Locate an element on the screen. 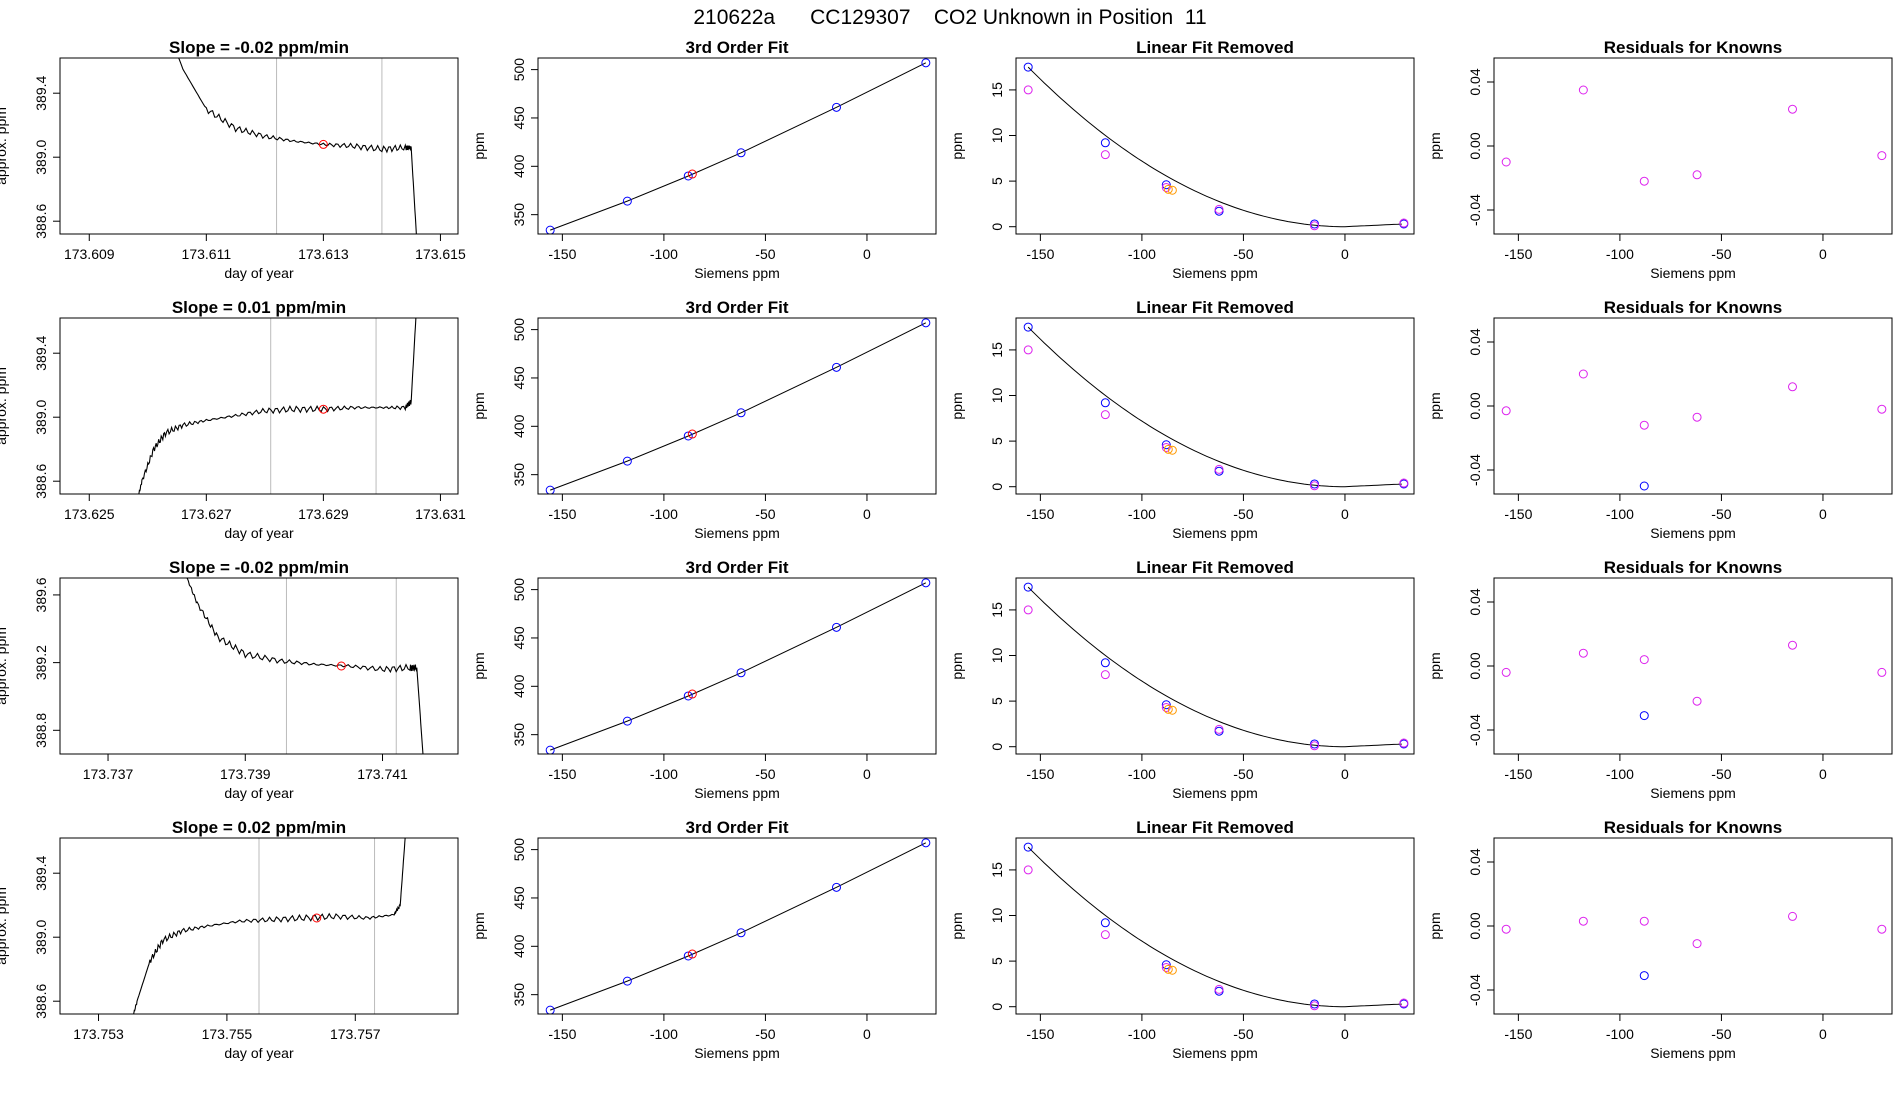 The height and width of the screenshot is (1100, 1900). x-tick-label: 173.753 is located at coordinates (98, 1034).